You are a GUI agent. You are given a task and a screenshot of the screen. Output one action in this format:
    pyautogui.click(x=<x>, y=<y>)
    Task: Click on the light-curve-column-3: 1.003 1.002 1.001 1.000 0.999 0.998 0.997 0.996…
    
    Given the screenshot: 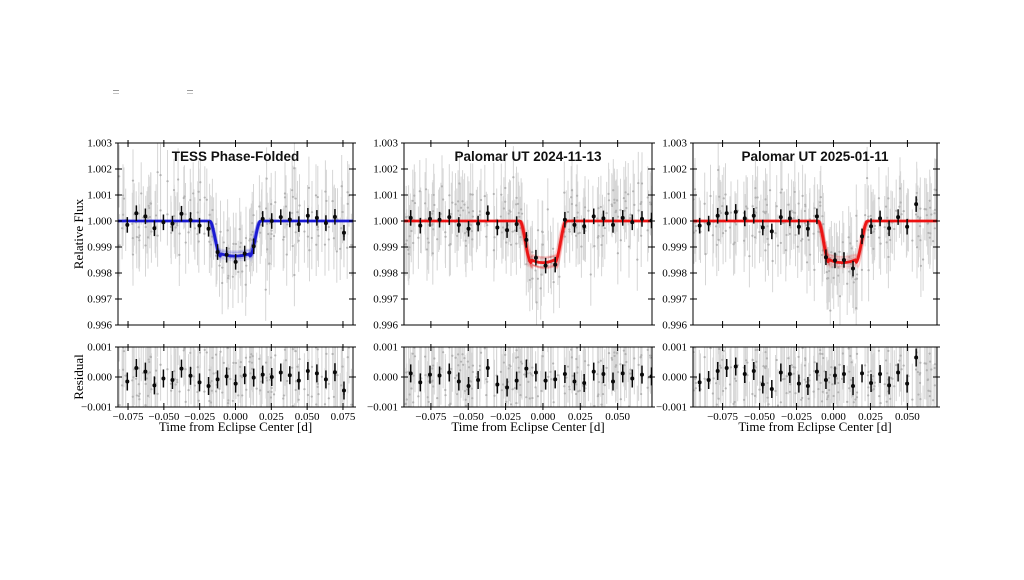 What is the action you would take?
    pyautogui.click(x=798, y=280)
    